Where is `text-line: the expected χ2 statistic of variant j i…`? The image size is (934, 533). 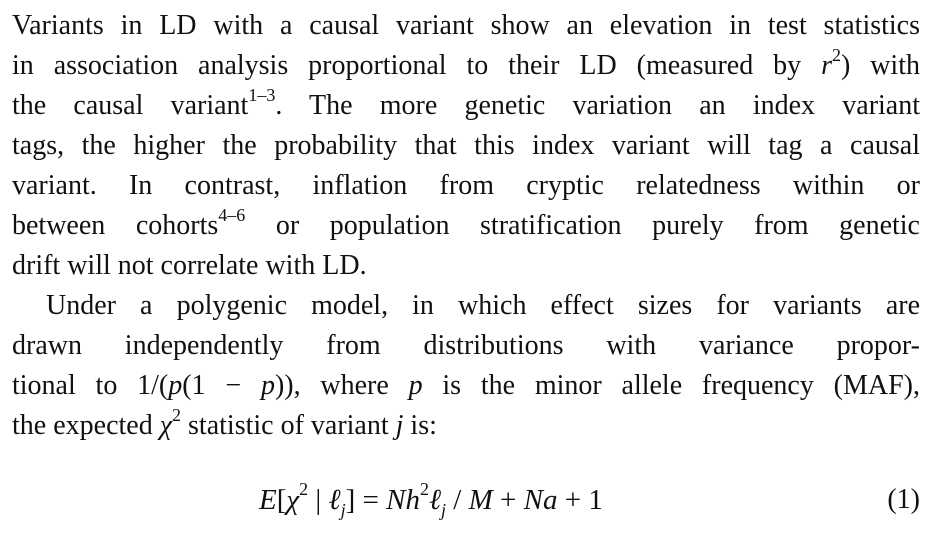 text-line: the expected χ2 statistic of variant j i… is located at coordinates (224, 422).